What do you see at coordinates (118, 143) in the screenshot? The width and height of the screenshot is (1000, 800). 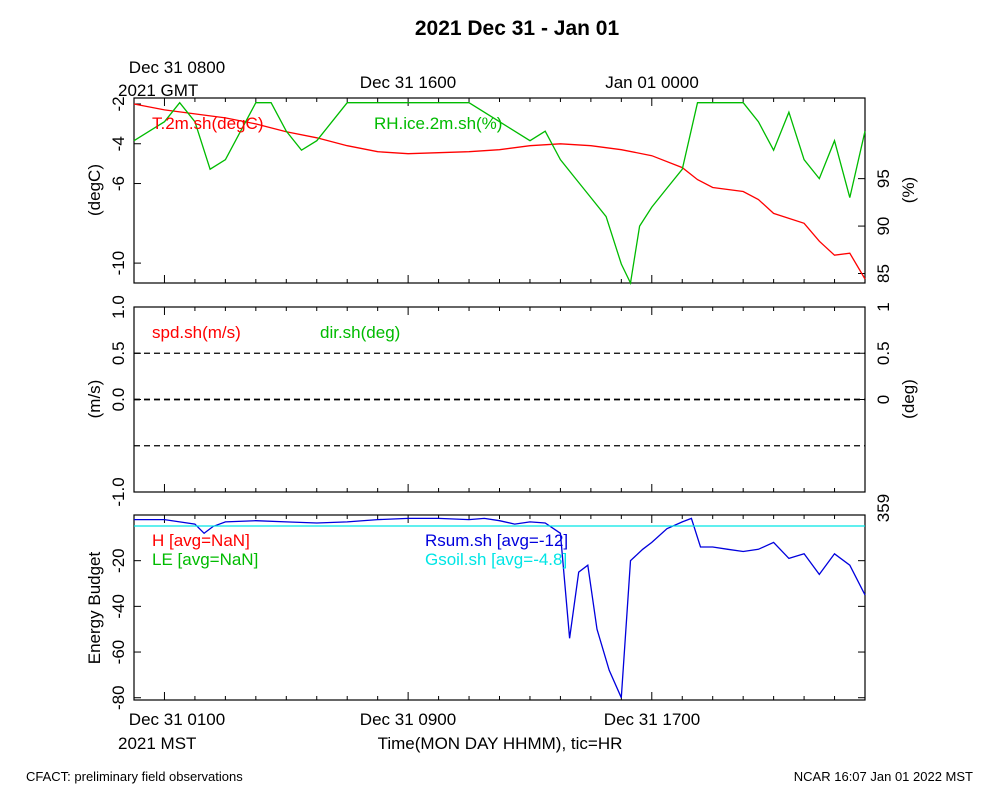 I see `y-tick-label-left: -4` at bounding box center [118, 143].